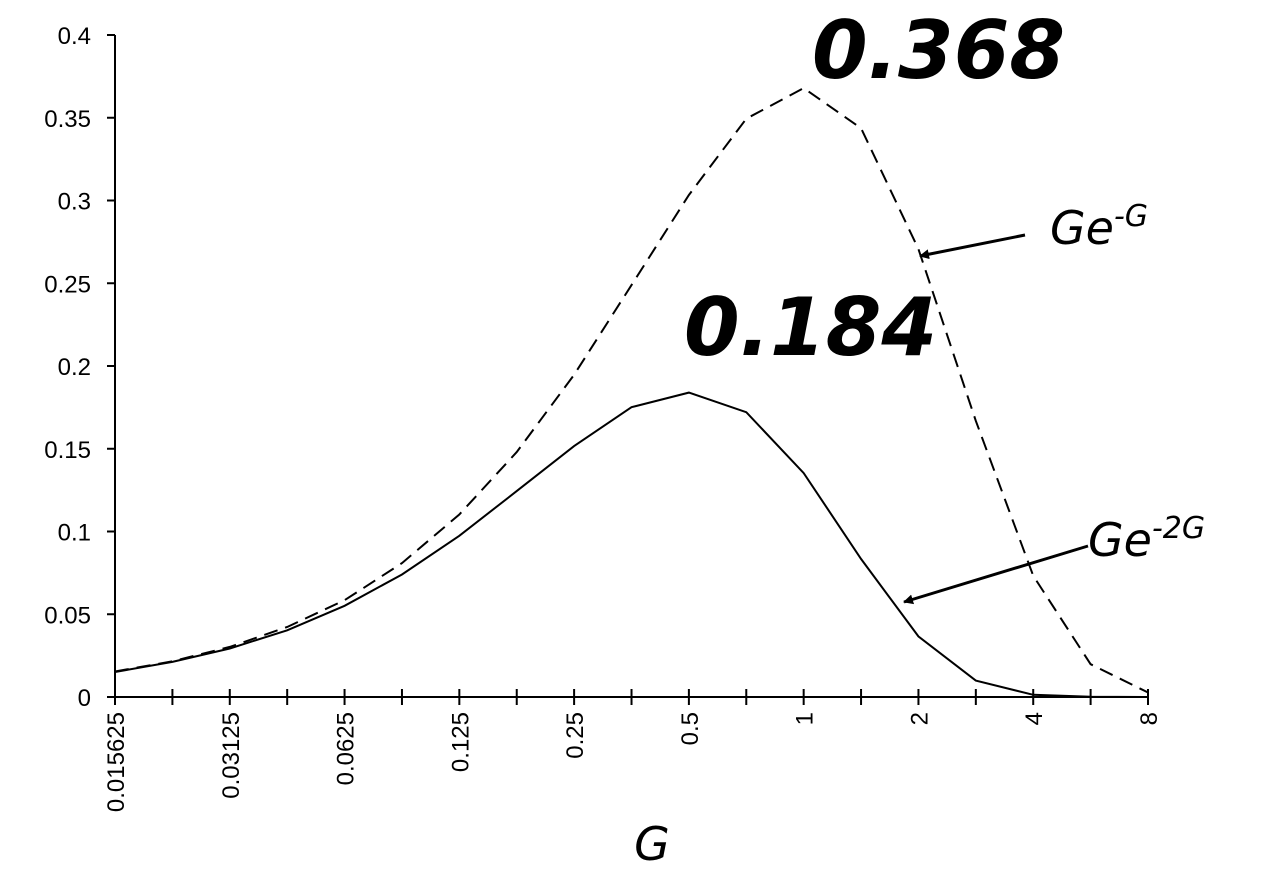  Describe the element at coordinates (67, 615) in the screenshot. I see `y-tick-label: 0.05` at that location.